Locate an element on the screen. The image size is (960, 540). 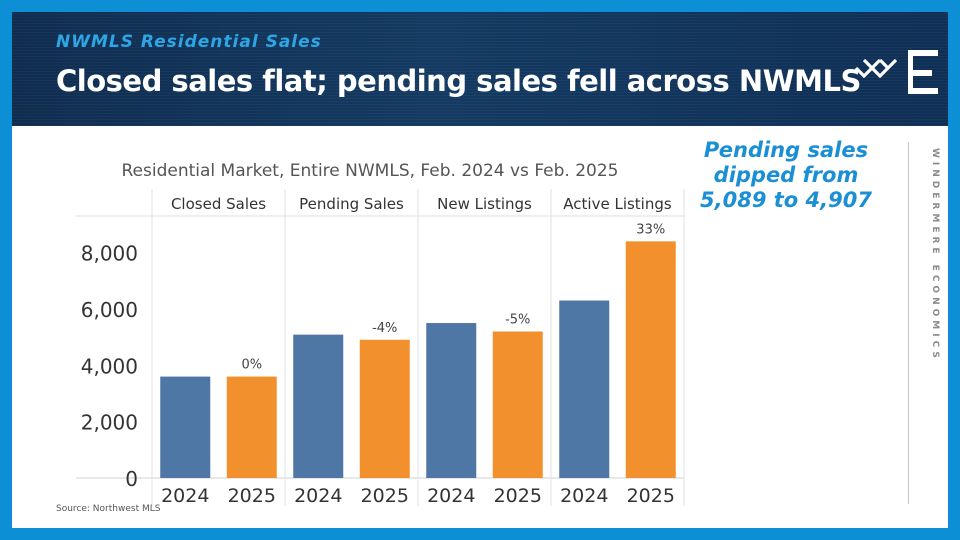
brand-vertical-text: WINDERMERE ECONOMICS is located at coordinates (935, 255).